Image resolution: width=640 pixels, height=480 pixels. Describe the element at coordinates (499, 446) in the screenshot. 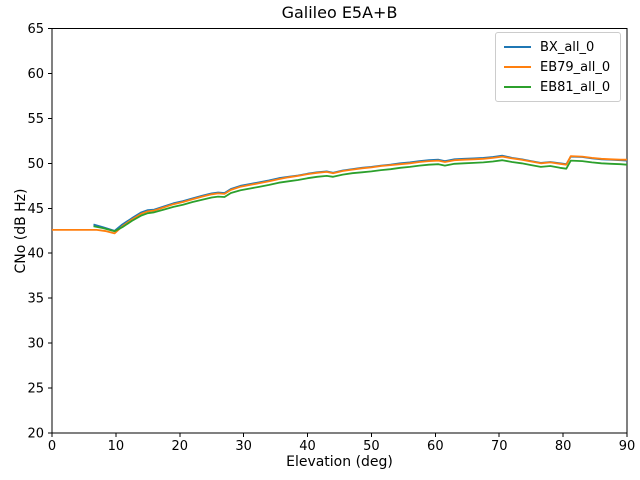

I see `x-tick-label: 70` at that location.